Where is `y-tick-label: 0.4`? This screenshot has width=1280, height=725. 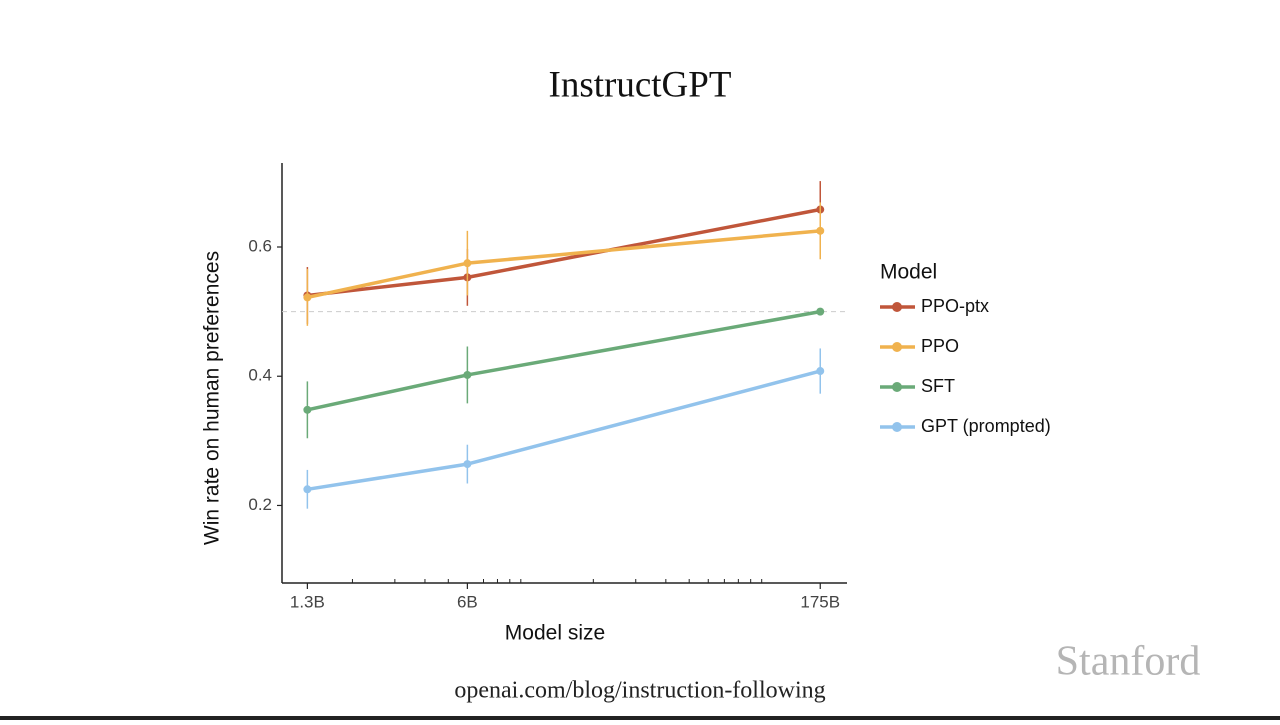
y-tick-label: 0.4 is located at coordinates (260, 375).